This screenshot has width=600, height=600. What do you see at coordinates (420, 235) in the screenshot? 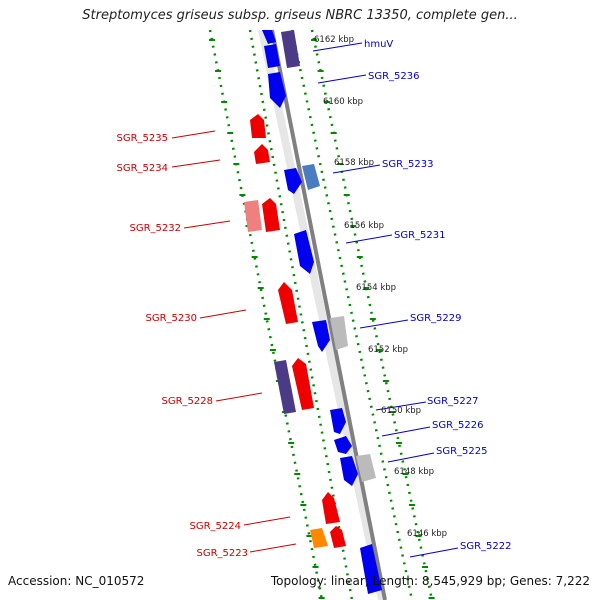
I see `gene-label-SGR_5231: SGR_5231` at bounding box center [420, 235].